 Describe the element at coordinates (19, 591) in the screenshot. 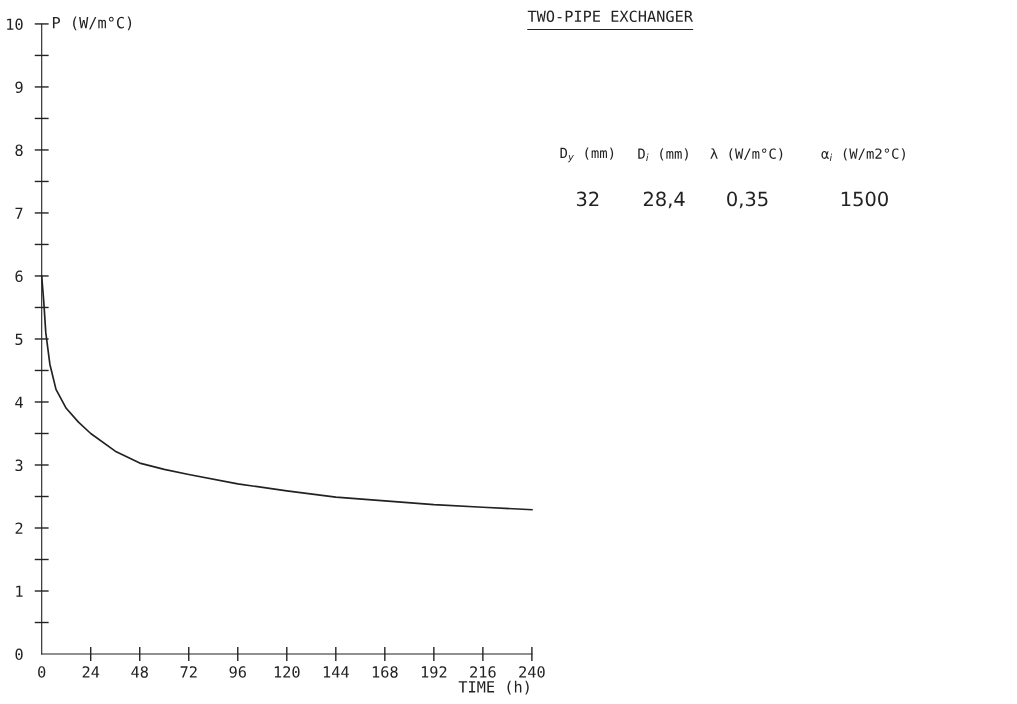

I see `y-tick-label: 1` at that location.